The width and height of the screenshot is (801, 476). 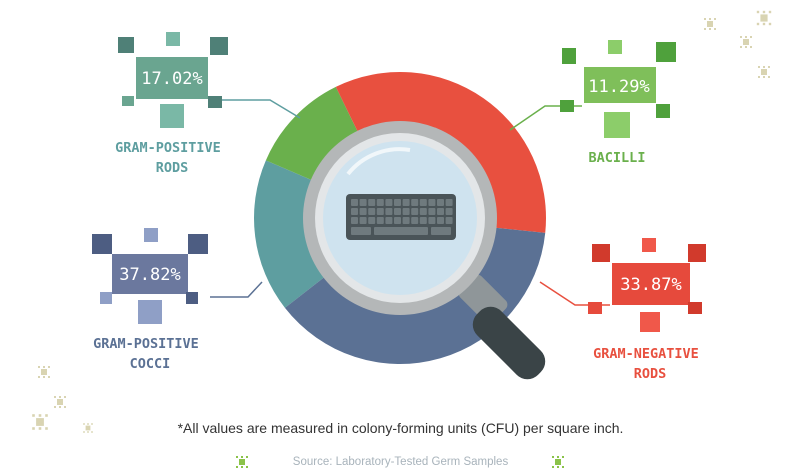 I want to click on keyboard-spacebar, so click(x=401, y=231).